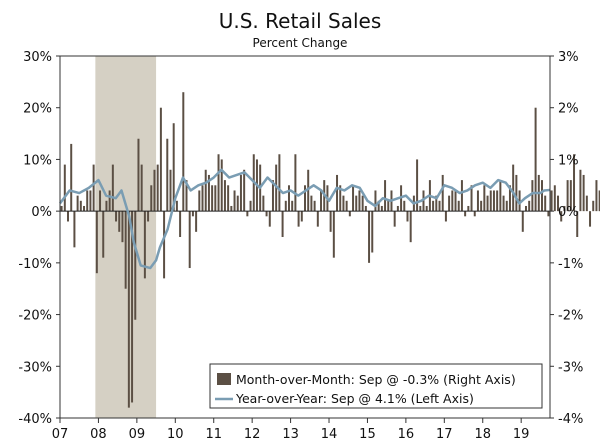 The height and width of the screenshot is (448, 600). I want to click on x-axis-tick-label: 19, so click(521, 434).